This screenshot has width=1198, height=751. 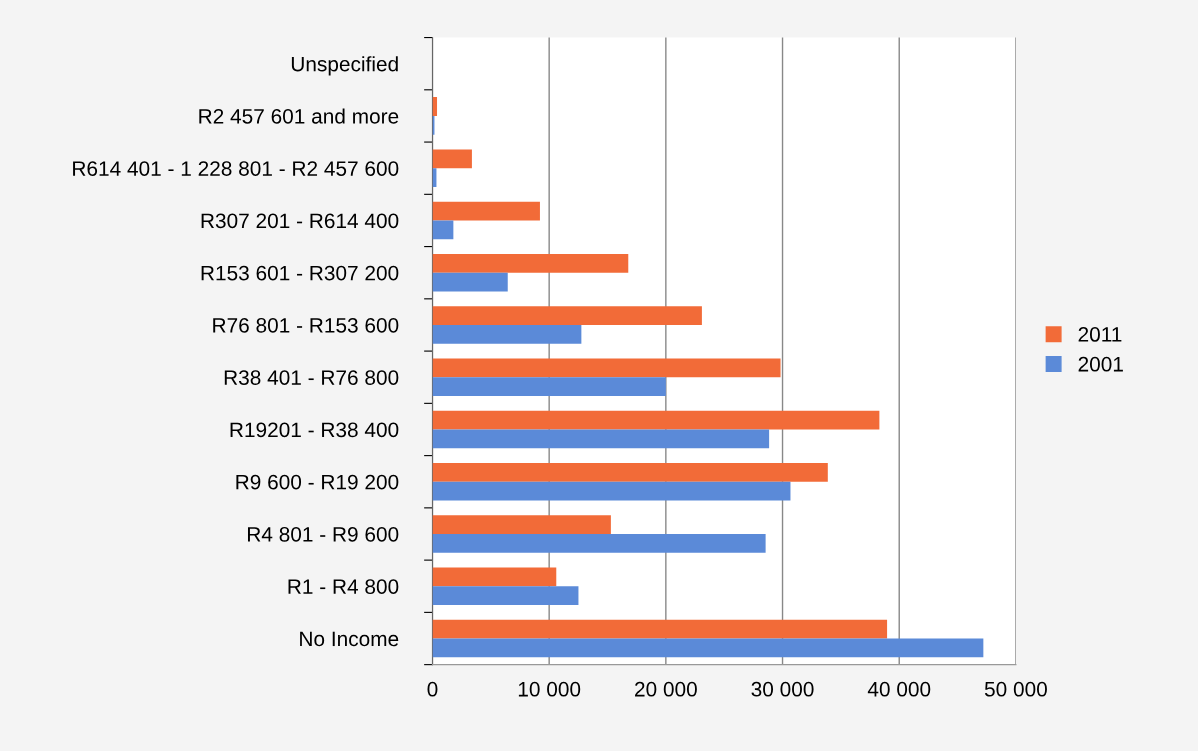 What do you see at coordinates (349, 639) in the screenshot?
I see `y-tick-label: No Income` at bounding box center [349, 639].